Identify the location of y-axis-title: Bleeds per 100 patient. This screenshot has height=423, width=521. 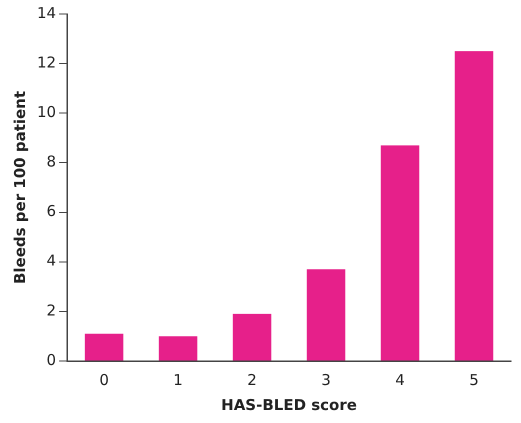
(19, 187).